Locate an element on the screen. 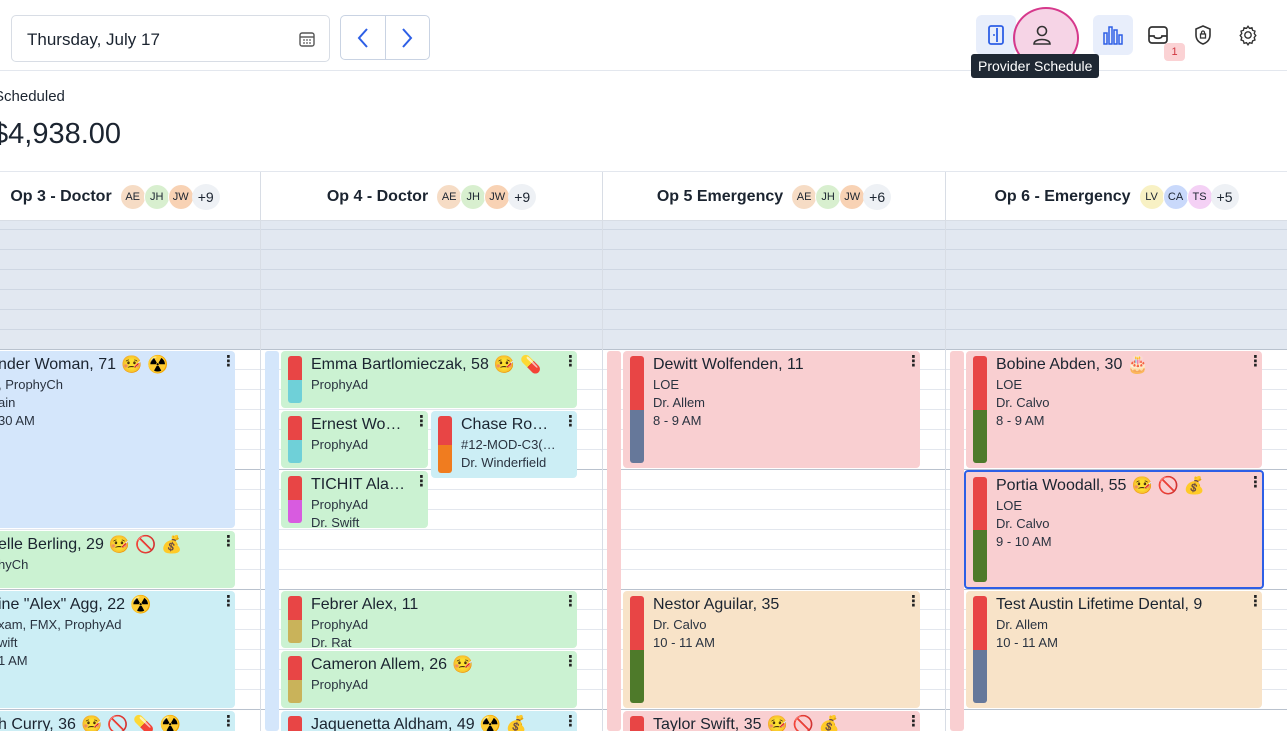 The image size is (1287, 731). tooltip: Provider Schedule is located at coordinates (1035, 66).